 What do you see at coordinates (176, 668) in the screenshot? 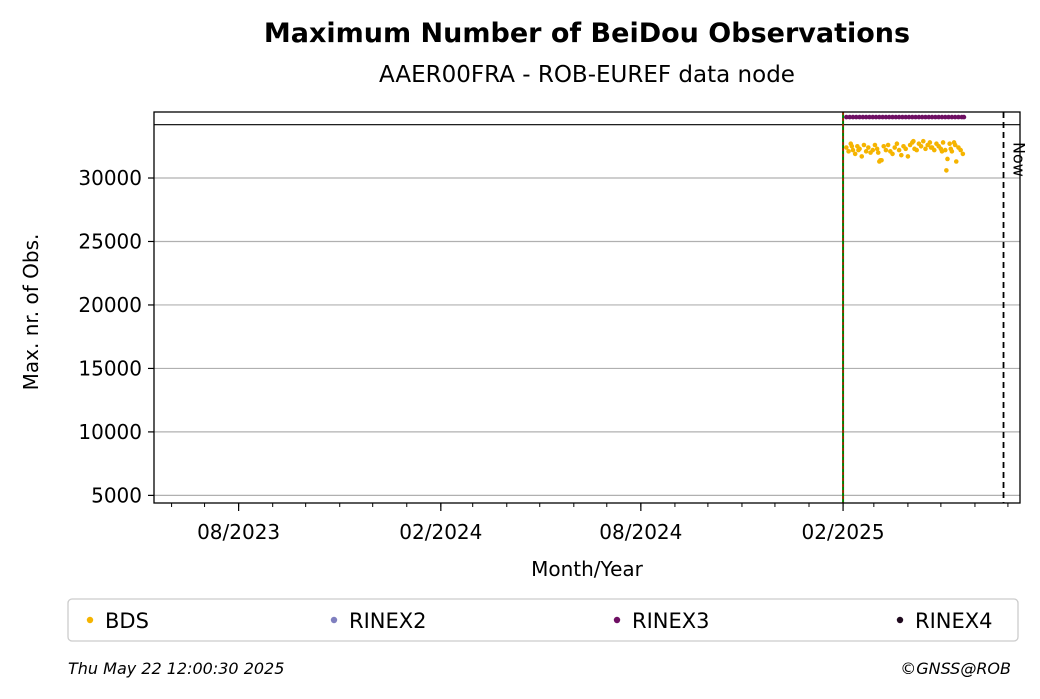
I see `footer-timestamp: Thu May 22 12:00:30 2025` at bounding box center [176, 668].